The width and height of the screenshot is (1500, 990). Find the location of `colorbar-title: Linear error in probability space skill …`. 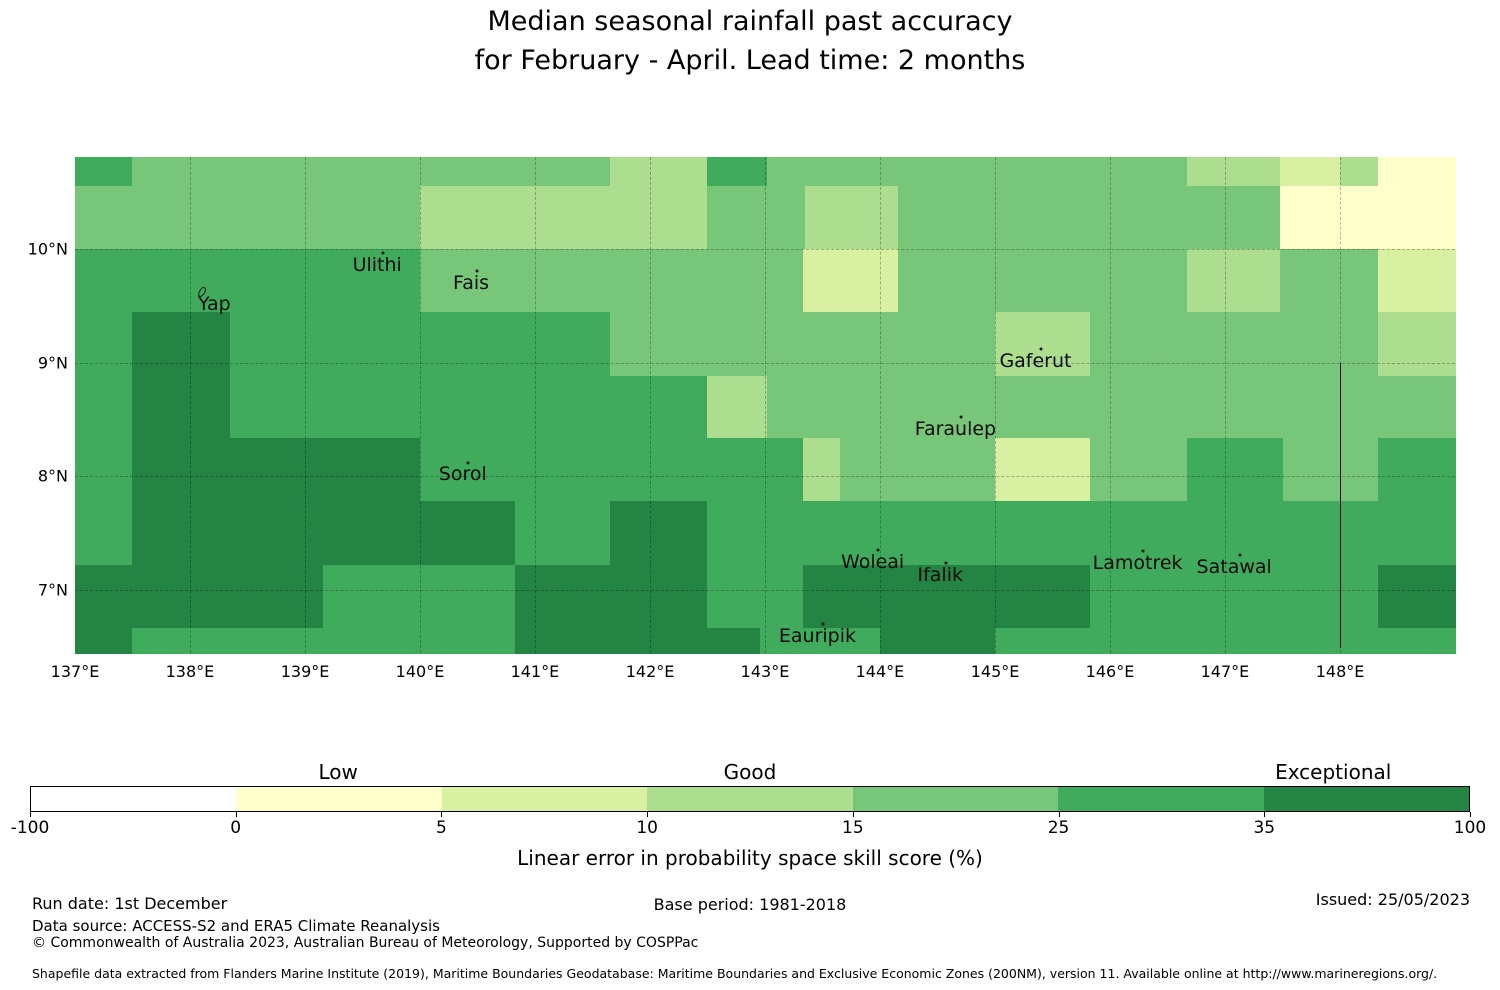

colorbar-title: Linear error in probability space skill … is located at coordinates (750, 858).